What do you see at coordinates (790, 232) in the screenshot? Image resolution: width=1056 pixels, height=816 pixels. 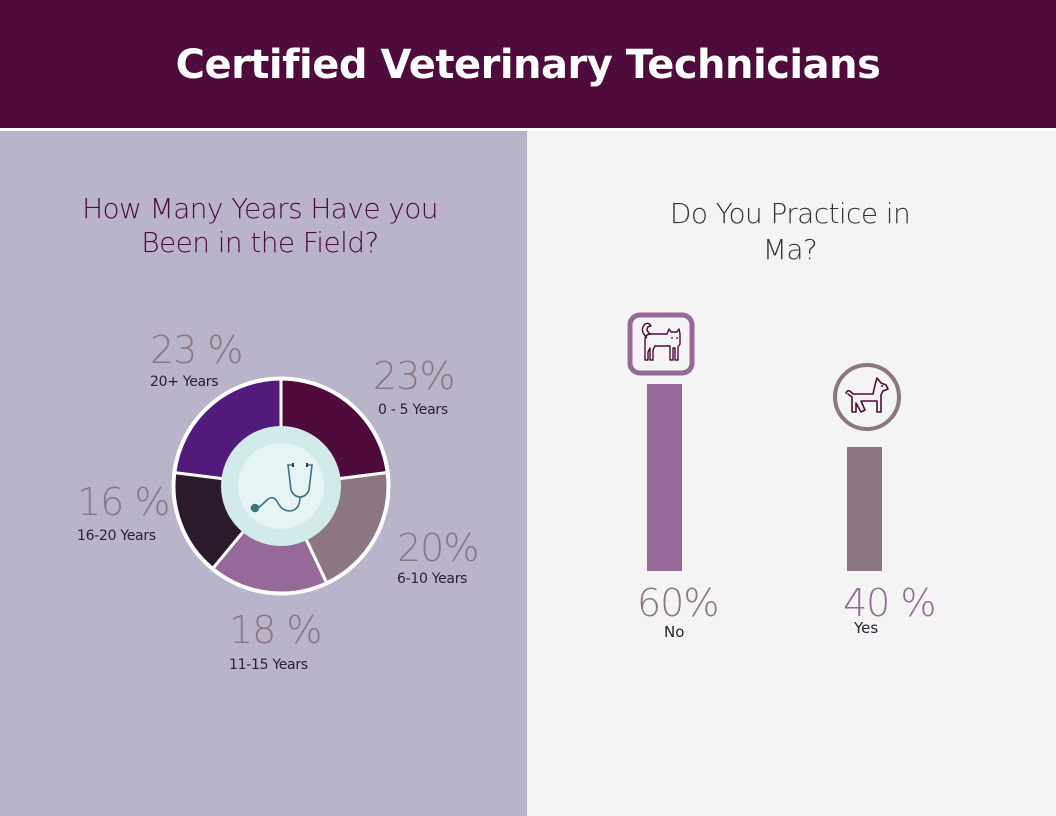 I see `practice-question: Do You Practice in Ma?` at bounding box center [790, 232].